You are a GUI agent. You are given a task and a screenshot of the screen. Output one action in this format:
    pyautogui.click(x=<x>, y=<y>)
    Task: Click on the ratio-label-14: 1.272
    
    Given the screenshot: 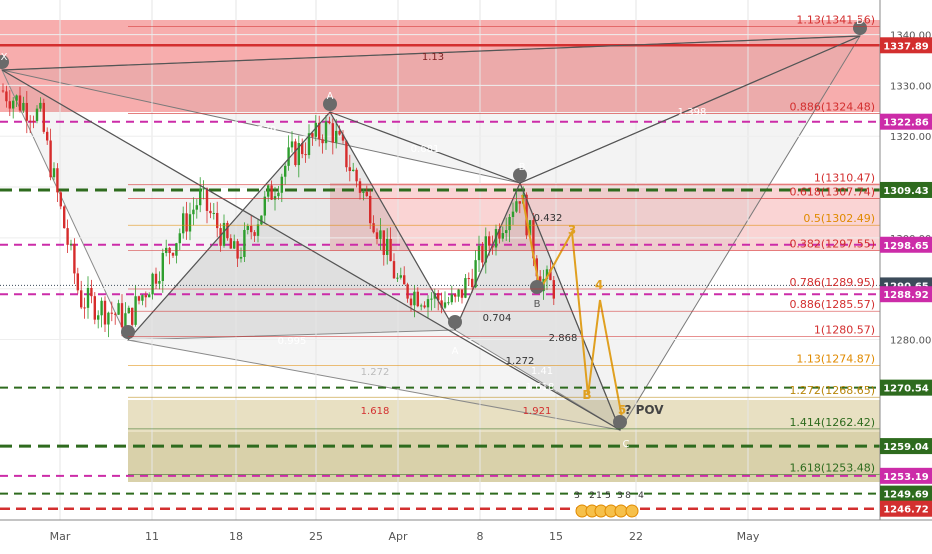 What is the action you would take?
    pyautogui.click(x=375, y=372)
    